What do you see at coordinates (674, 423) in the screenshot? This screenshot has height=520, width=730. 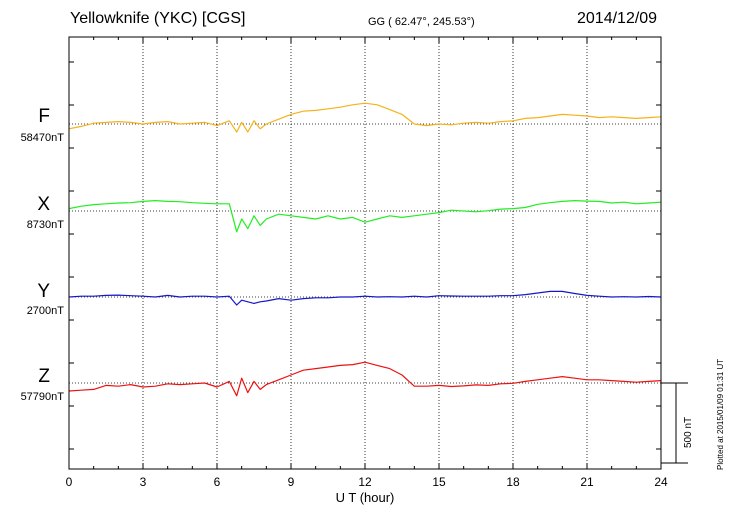 I see `scale-bar` at bounding box center [674, 423].